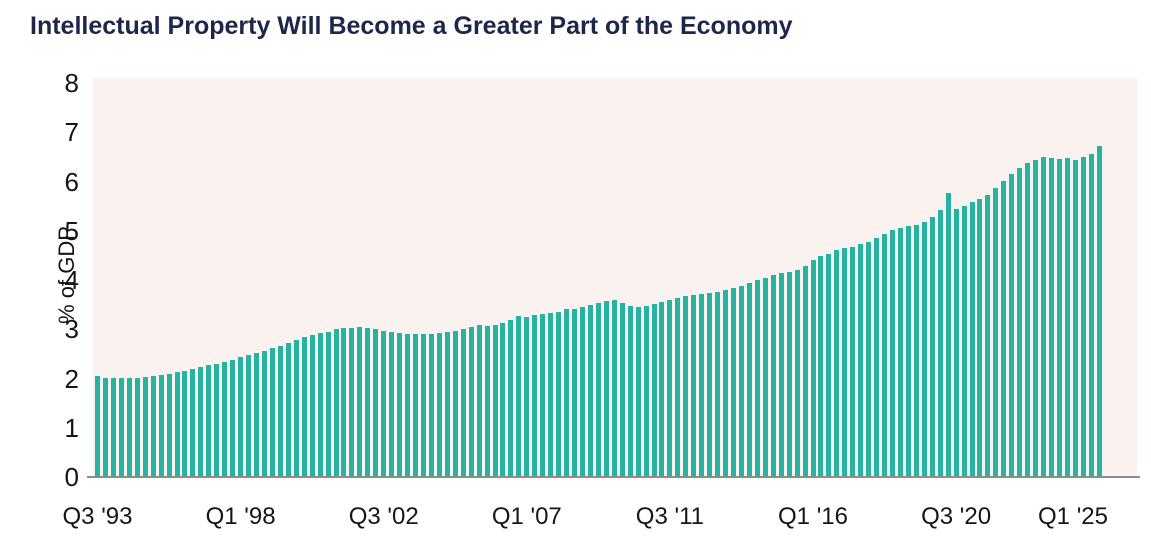 This screenshot has width=1151, height=538. I want to click on y-tick-label: 8, so click(71, 83).